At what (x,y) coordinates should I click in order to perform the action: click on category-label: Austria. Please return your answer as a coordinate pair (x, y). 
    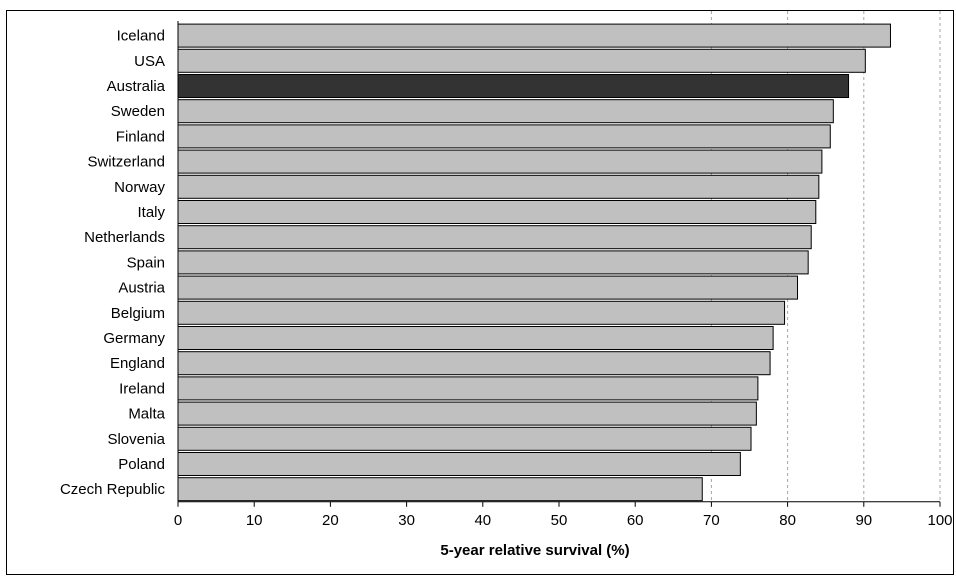
    Looking at the image, I should click on (141, 288).